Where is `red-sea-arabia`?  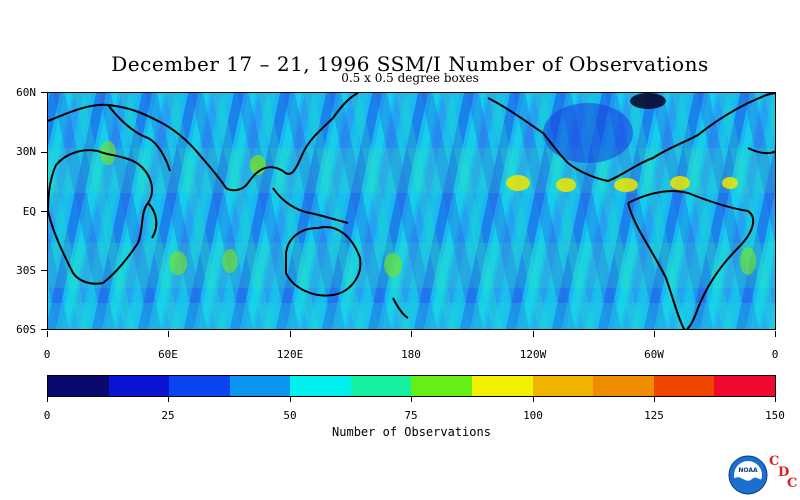
red-sea-arabia is located at coordinates (139, 138).